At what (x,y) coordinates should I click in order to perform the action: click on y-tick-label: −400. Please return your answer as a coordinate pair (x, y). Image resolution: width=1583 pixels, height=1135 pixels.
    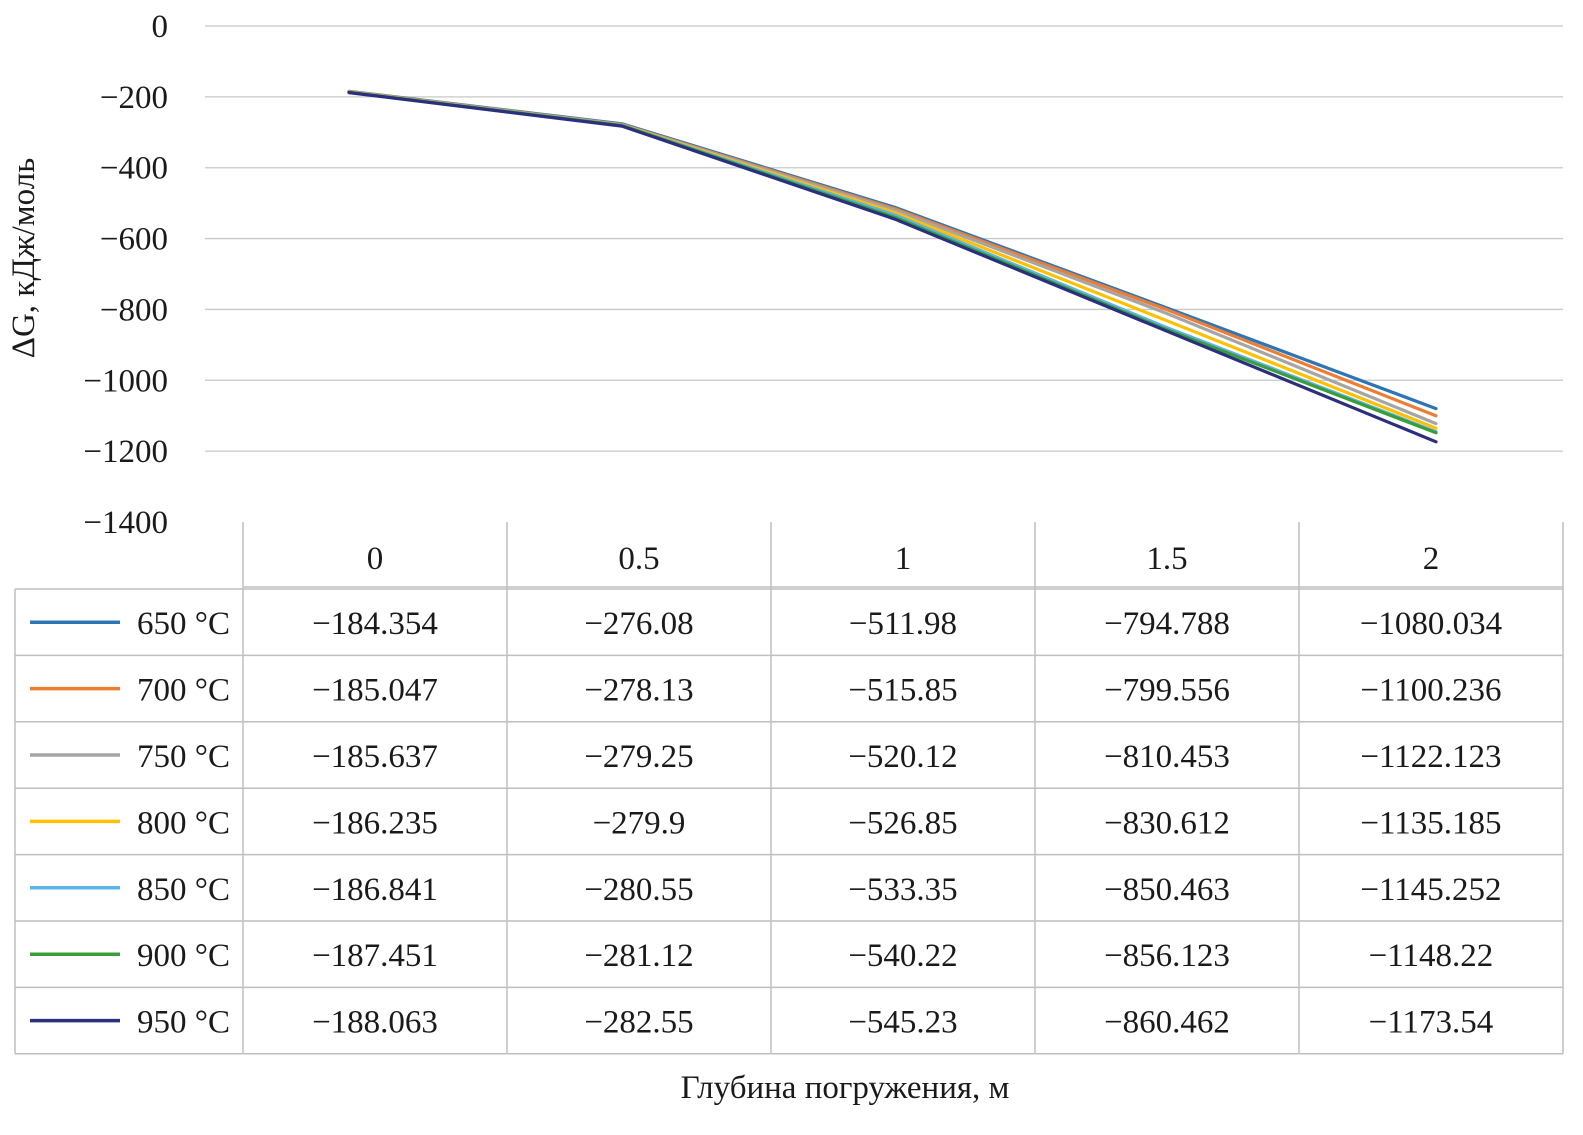
    Looking at the image, I should click on (134, 169).